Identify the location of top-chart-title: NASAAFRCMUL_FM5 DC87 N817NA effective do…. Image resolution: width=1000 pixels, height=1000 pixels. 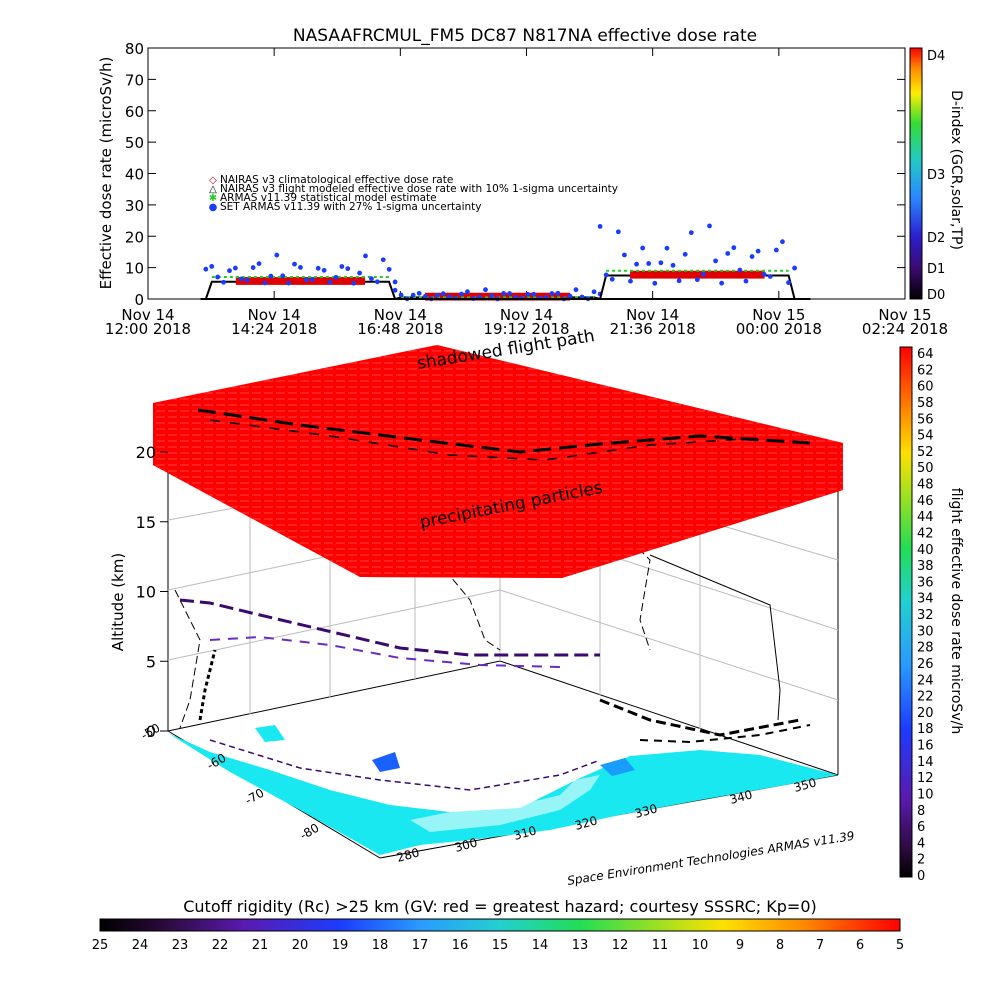
(525, 36).